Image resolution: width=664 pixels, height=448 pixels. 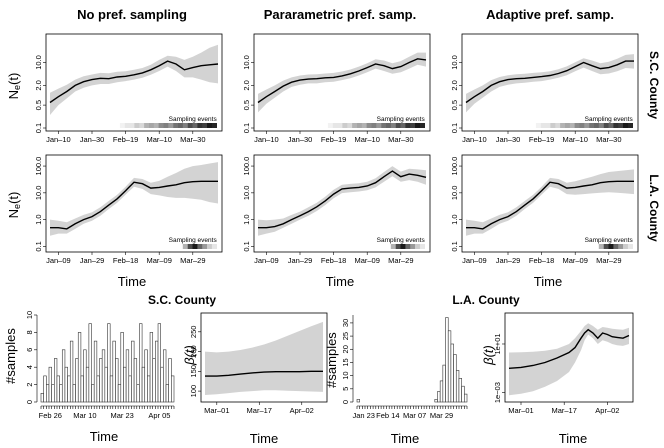 What do you see at coordinates (193, 391) in the screenshot?
I see `y-tick-label: 100` at bounding box center [193, 391].